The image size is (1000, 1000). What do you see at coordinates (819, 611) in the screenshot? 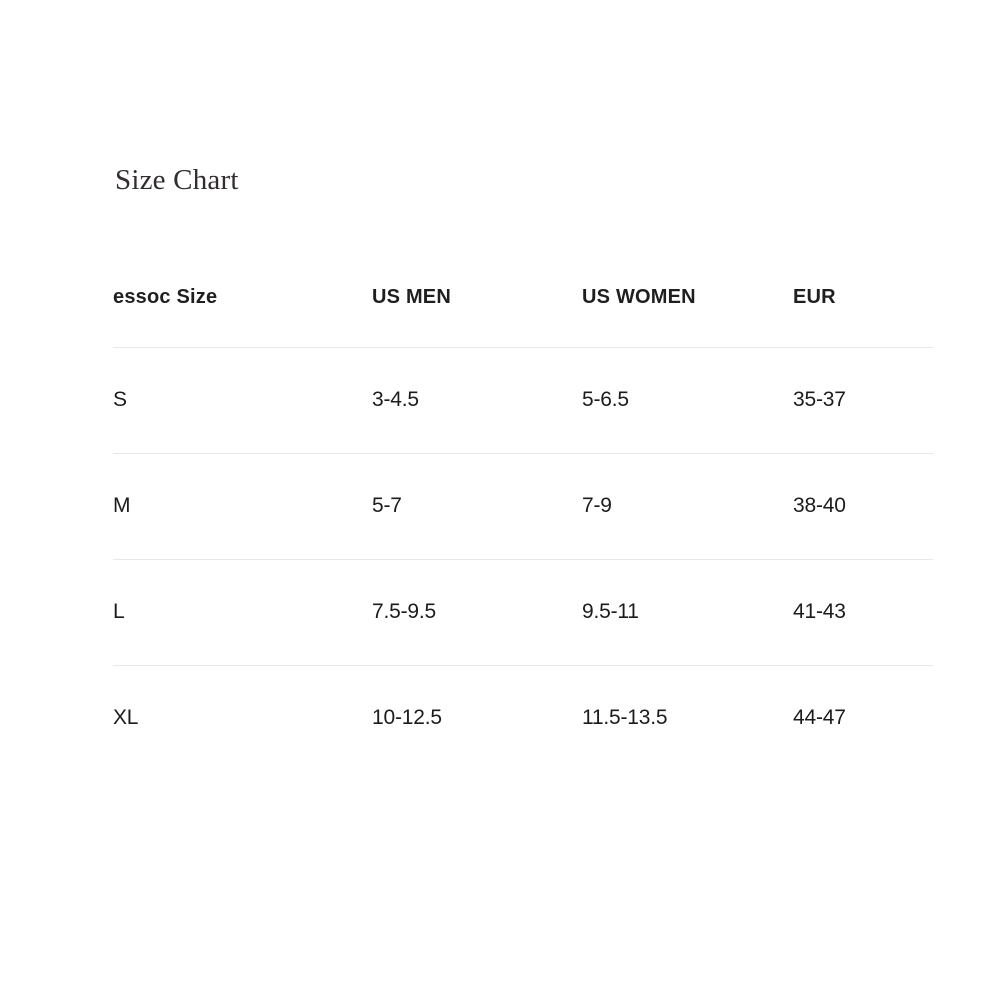
I see `cell-eur: 41-43` at bounding box center [819, 611].